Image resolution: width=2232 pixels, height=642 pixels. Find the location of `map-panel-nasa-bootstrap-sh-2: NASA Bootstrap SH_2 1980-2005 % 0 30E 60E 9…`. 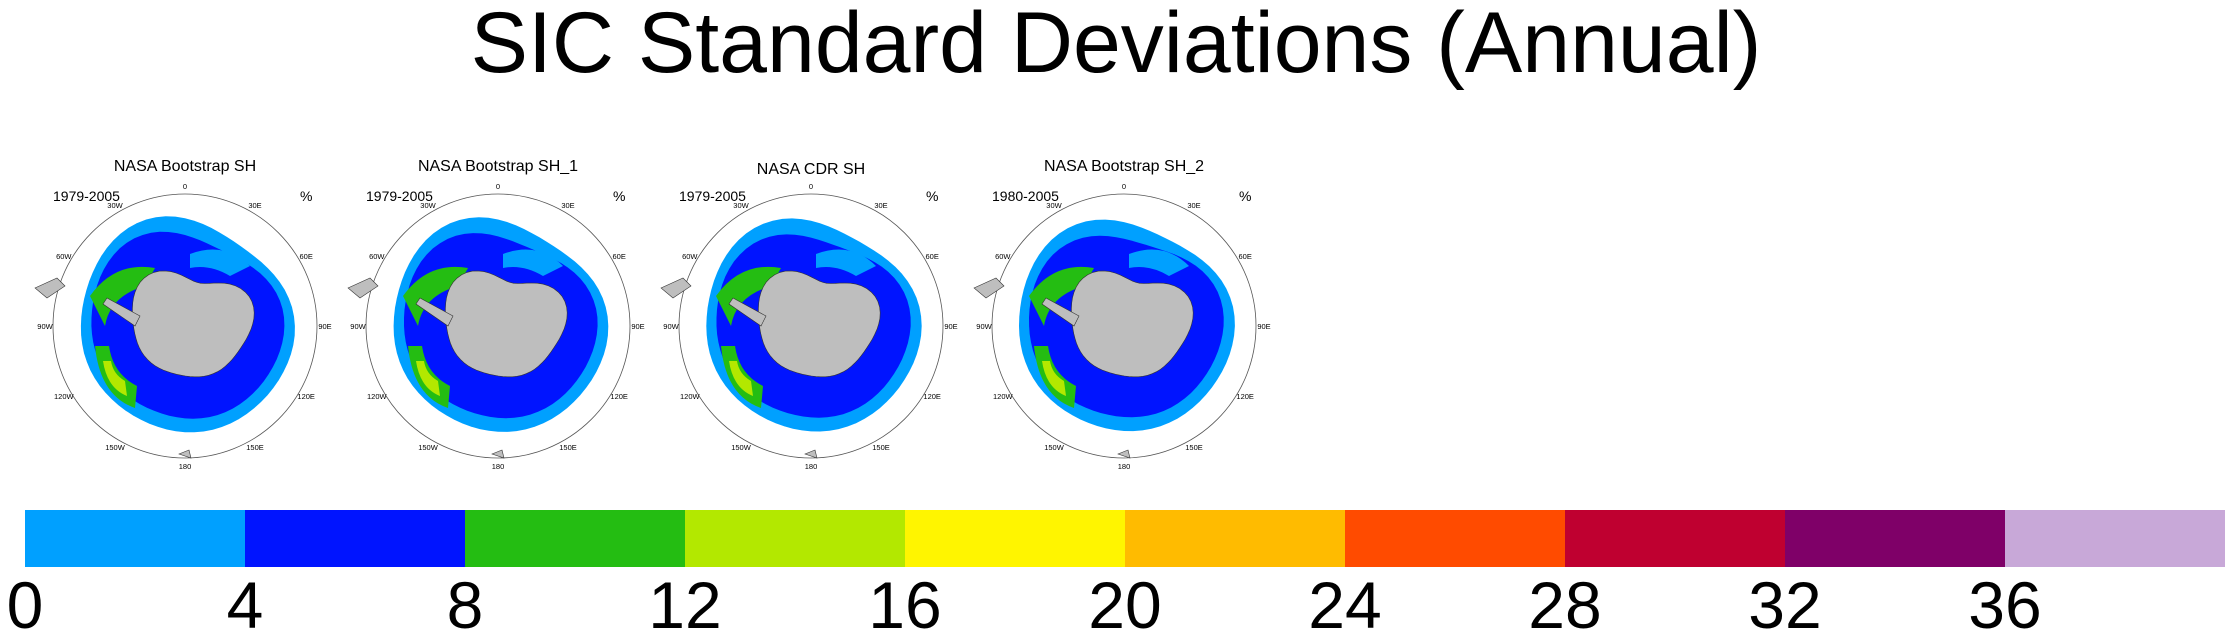

map-panel-nasa-bootstrap-sh-2: NASA Bootstrap SH_2 1980-2005 % 0 30E 60E 9… is located at coordinates (1124, 315).